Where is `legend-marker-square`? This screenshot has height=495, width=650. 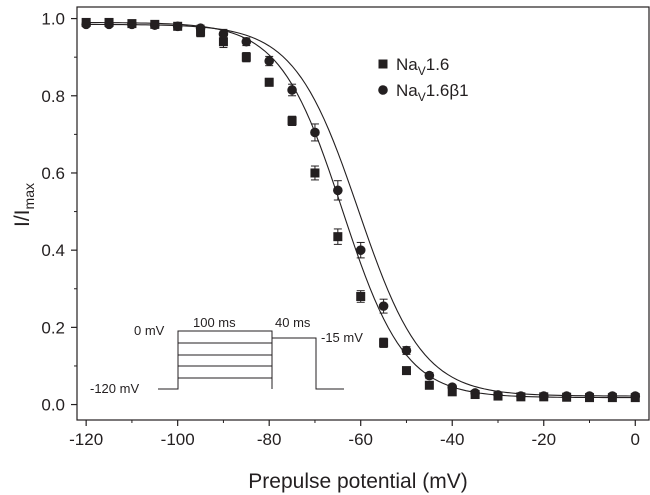 legend-marker-square is located at coordinates (383, 64).